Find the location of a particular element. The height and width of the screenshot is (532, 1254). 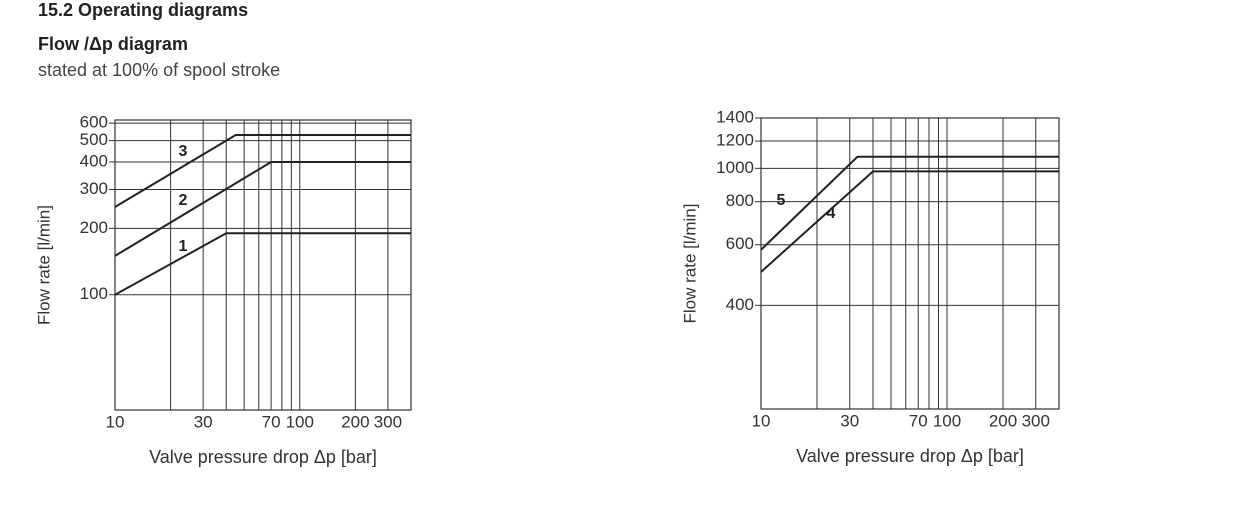

curve-label: 4 is located at coordinates (831, 213).